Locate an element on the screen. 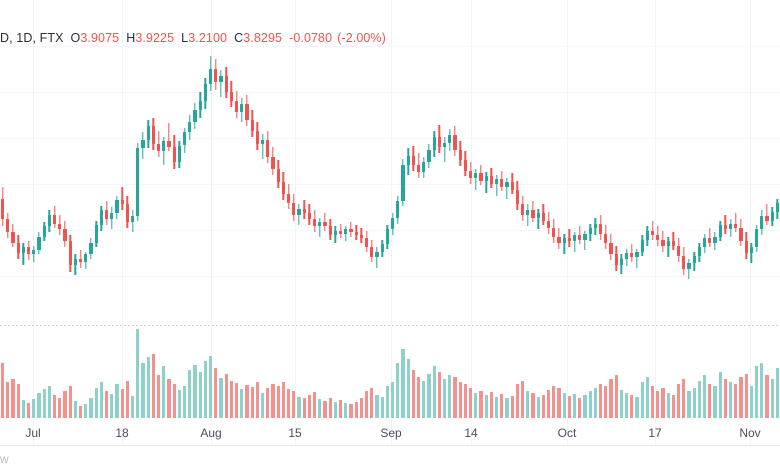 This screenshot has height=470, width=780. chart-footer: w is located at coordinates (390, 459).